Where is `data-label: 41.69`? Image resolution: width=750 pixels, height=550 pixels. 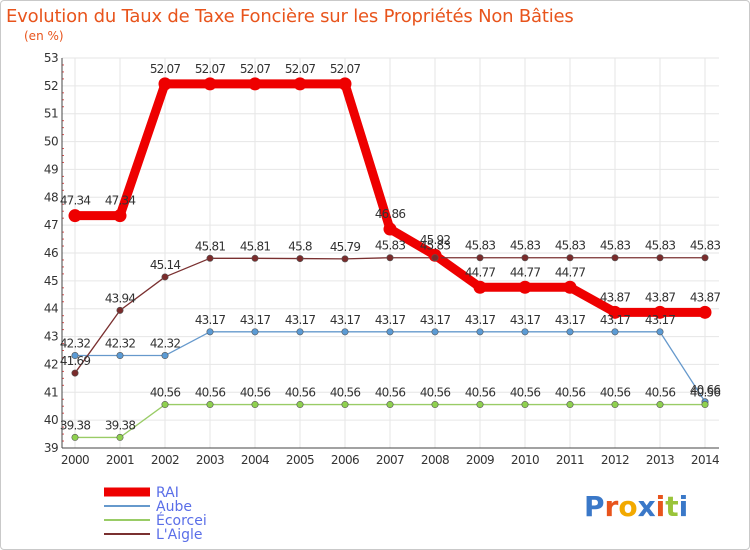
data-label: 41.69 is located at coordinates (75, 361).